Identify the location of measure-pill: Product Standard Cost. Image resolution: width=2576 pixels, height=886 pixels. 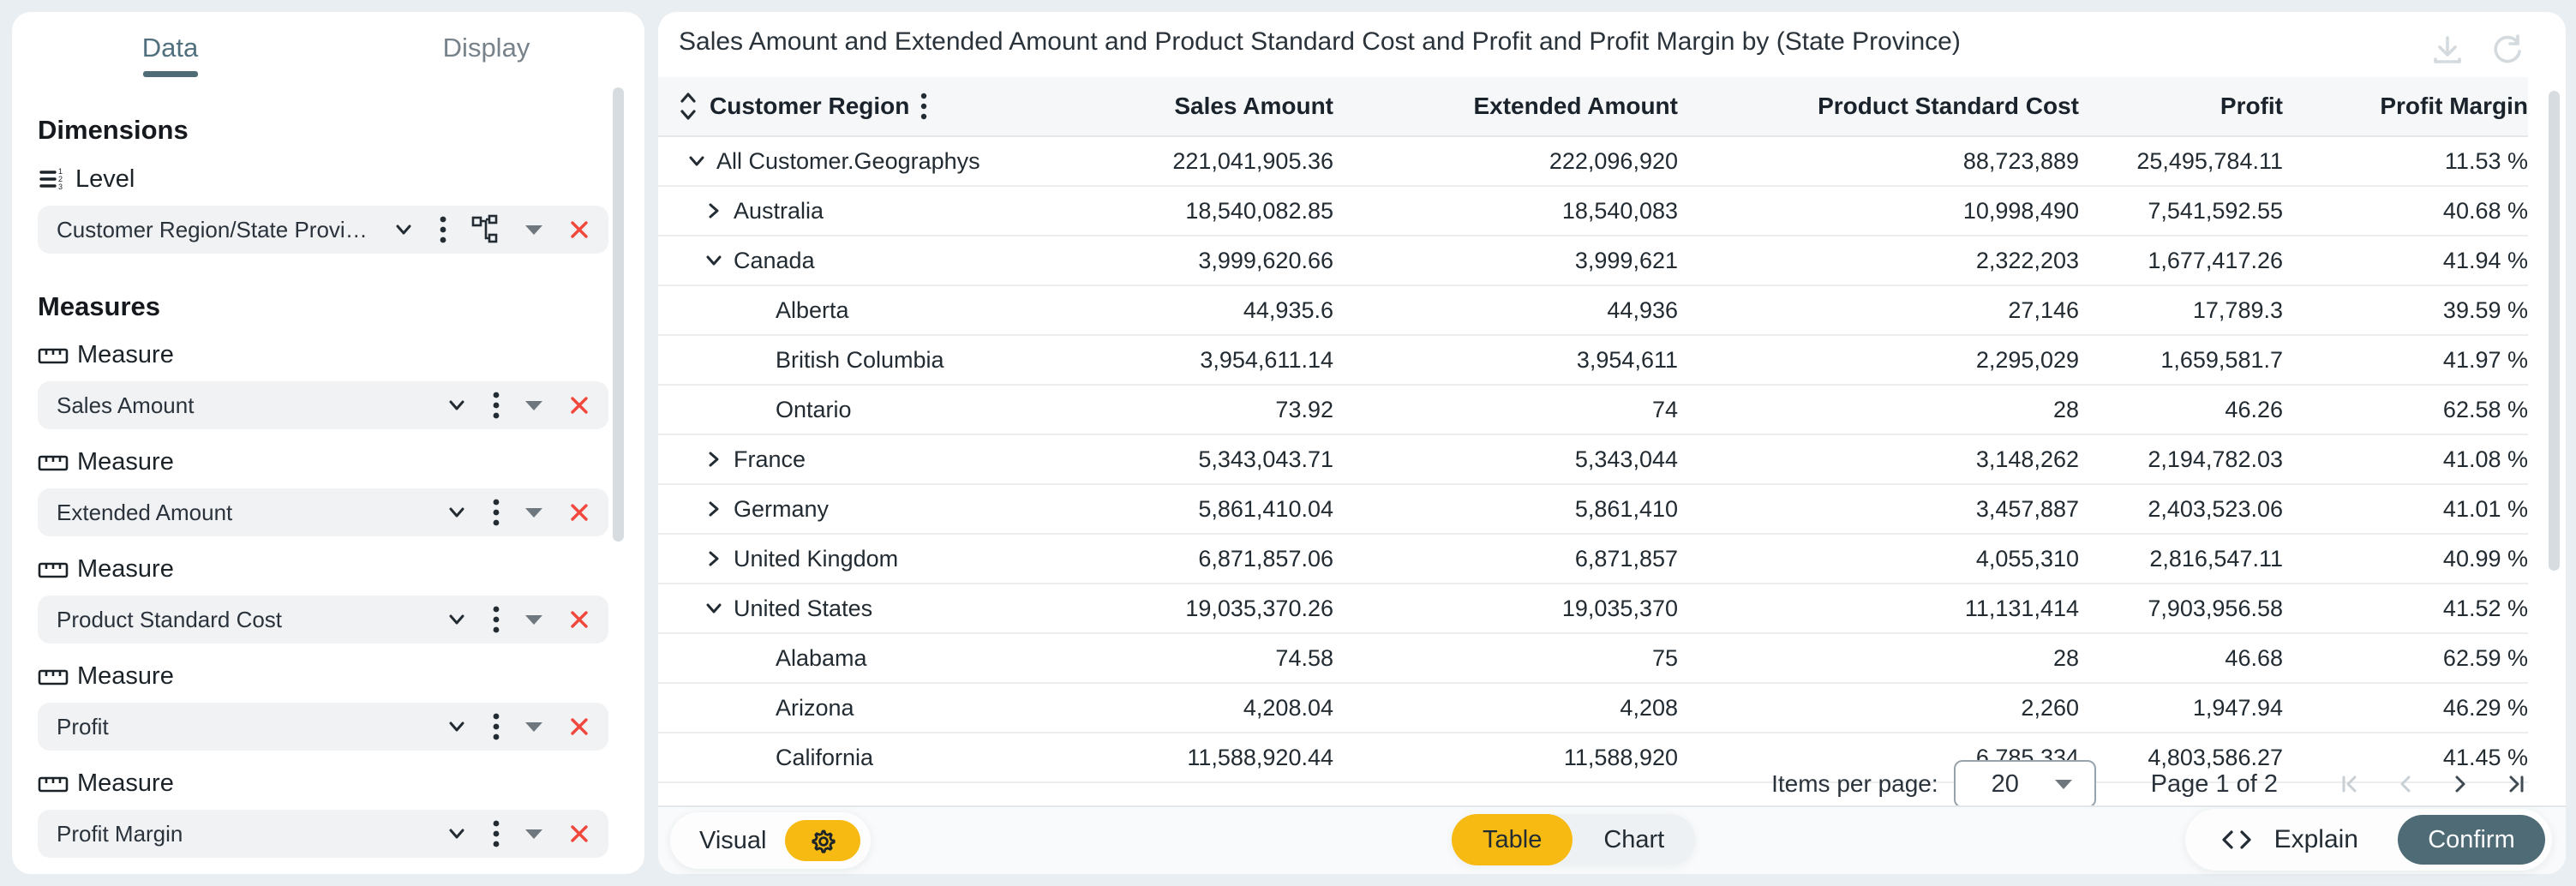
(323, 620).